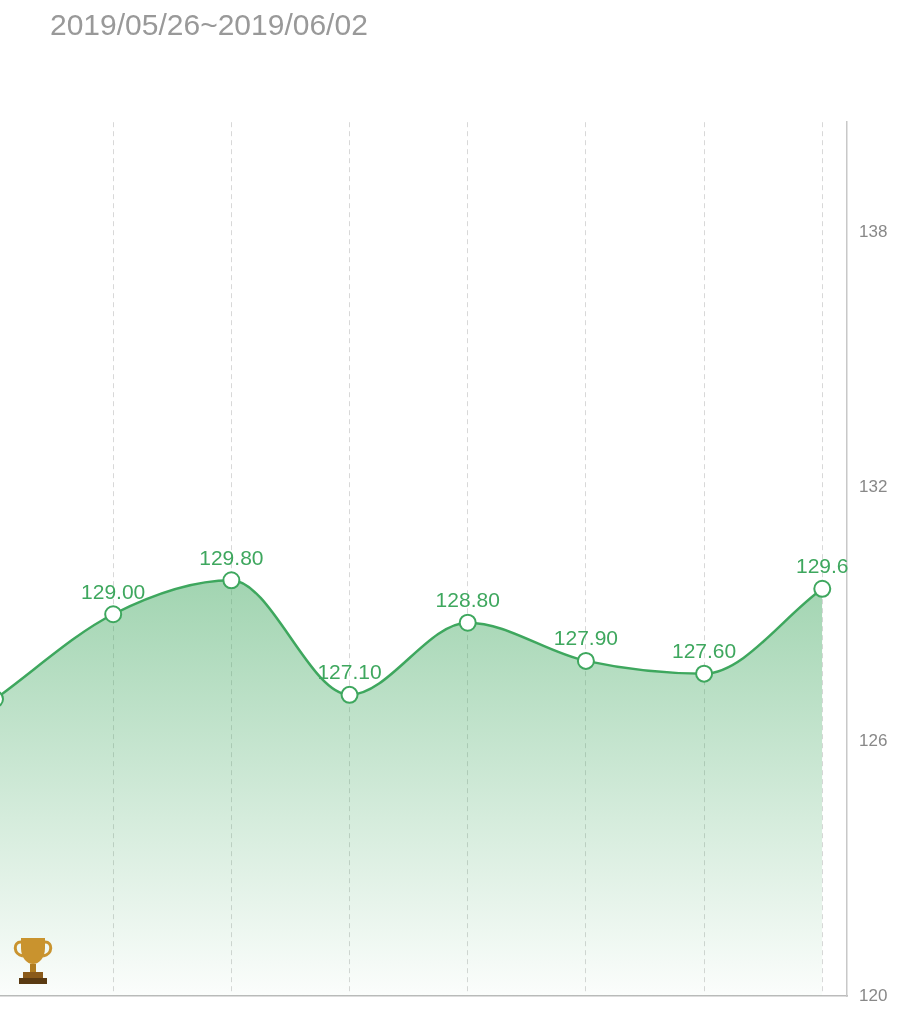 The image size is (901, 1024). I want to click on data-label: 129.80, so click(231, 557).